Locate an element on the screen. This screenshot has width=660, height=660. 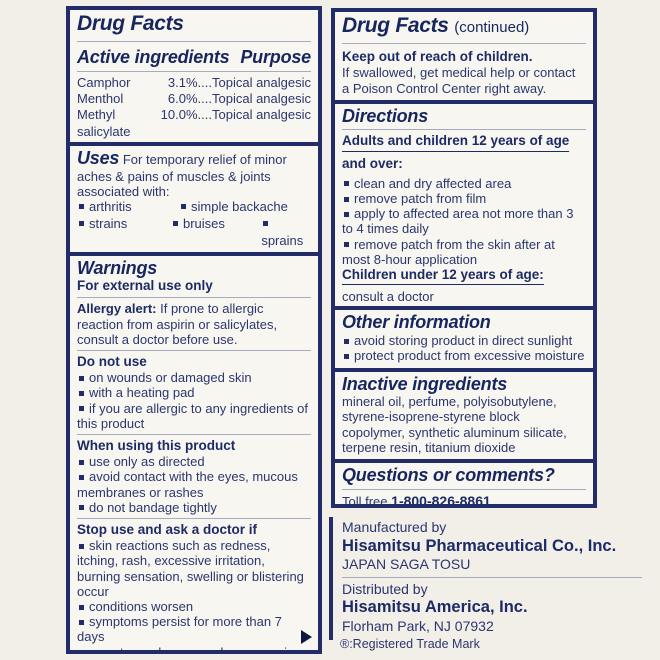
warning-item-text: conditions worsen is located at coordinates (141, 607).